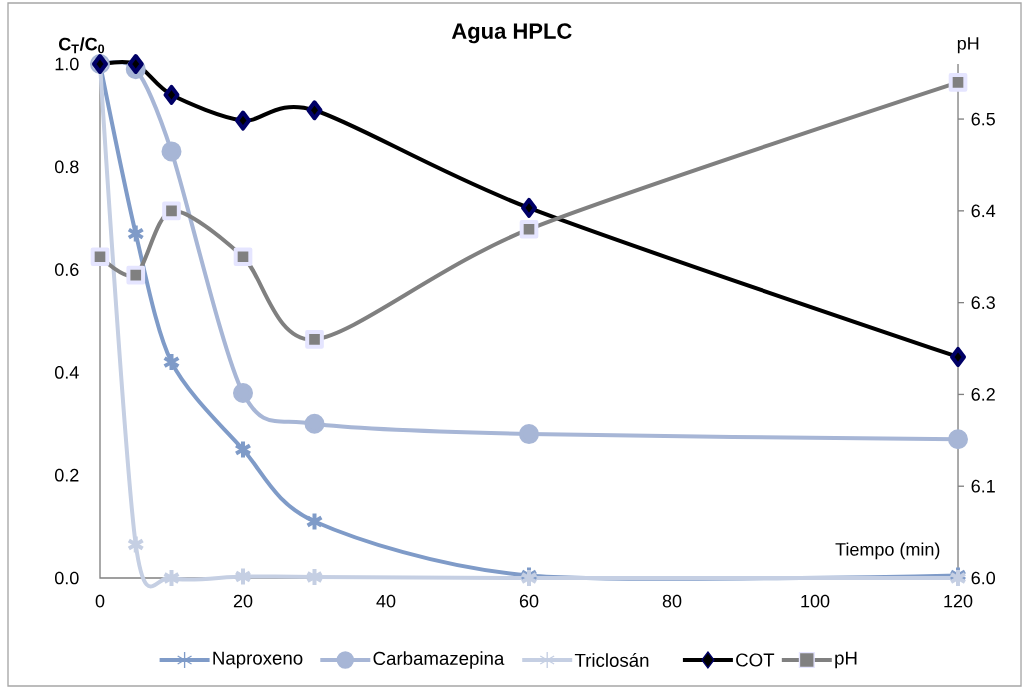  I want to click on x-tick-label: 40, so click(386, 601).